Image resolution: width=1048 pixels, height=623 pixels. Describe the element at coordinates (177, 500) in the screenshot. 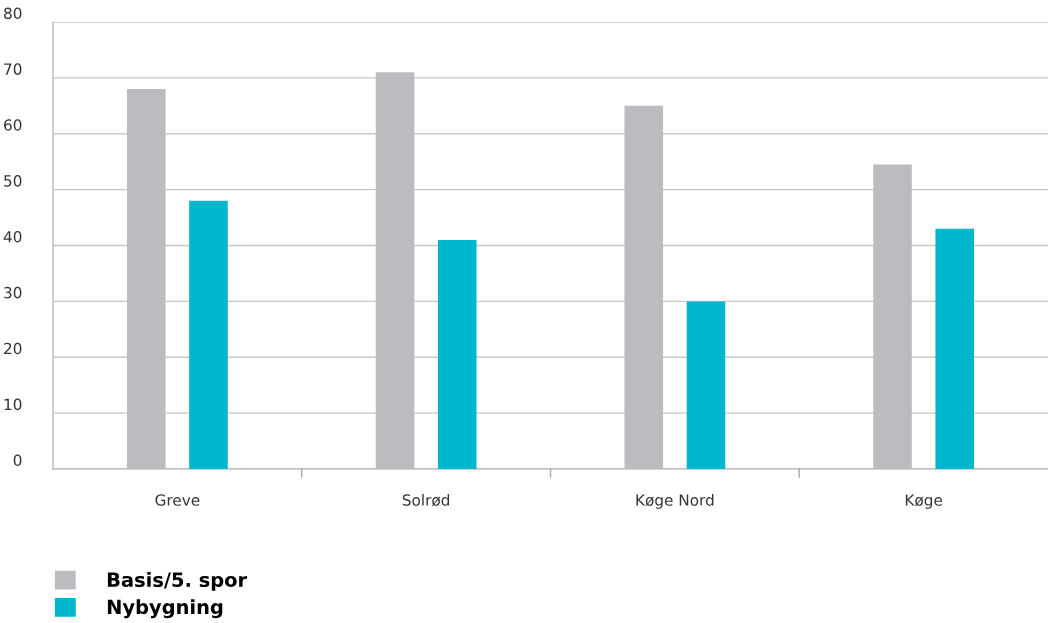

I see `x-tick-label: Greve` at that location.